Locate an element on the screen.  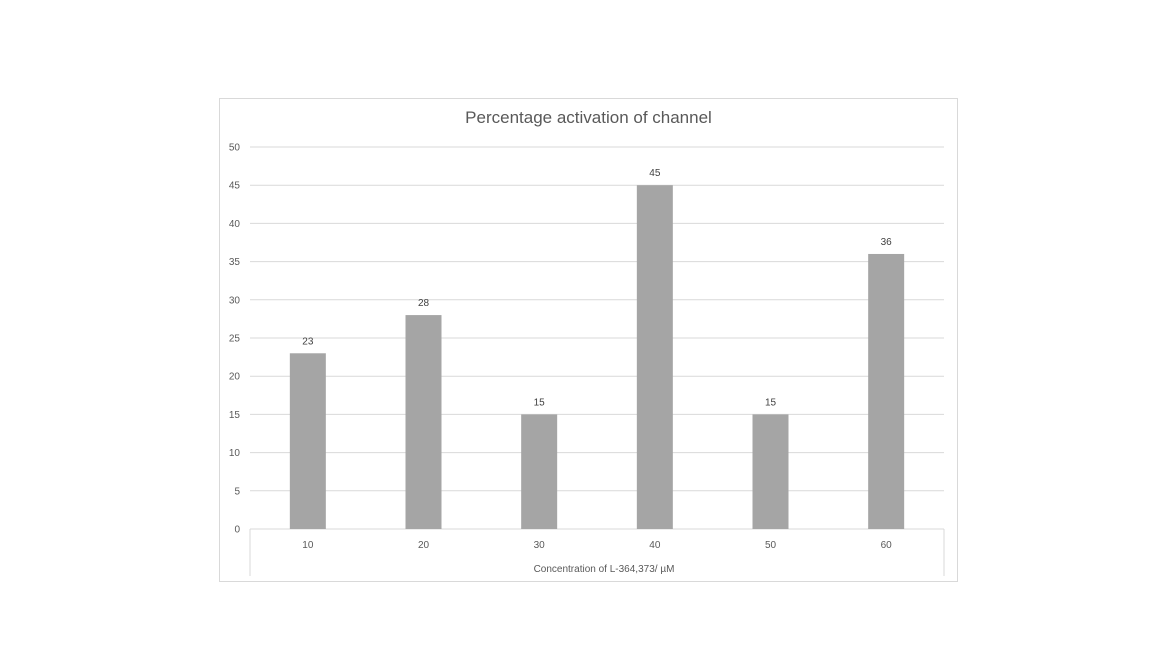
x-tick-label: 30 is located at coordinates (540, 545).